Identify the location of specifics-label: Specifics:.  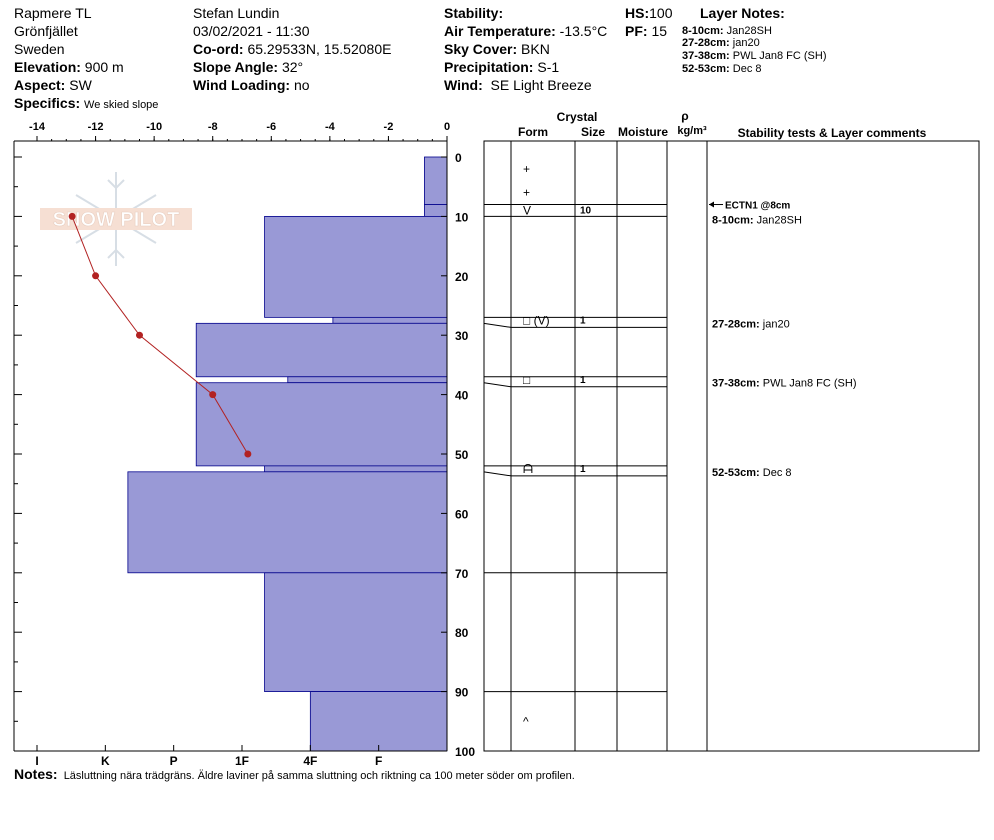
(47, 103).